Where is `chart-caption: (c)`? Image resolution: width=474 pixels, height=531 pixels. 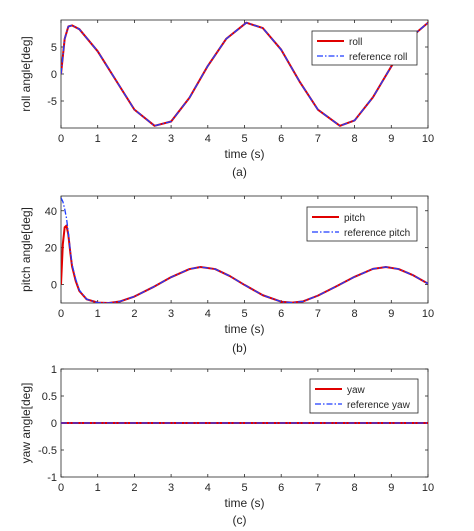 chart-caption: (c) is located at coordinates (240, 520).